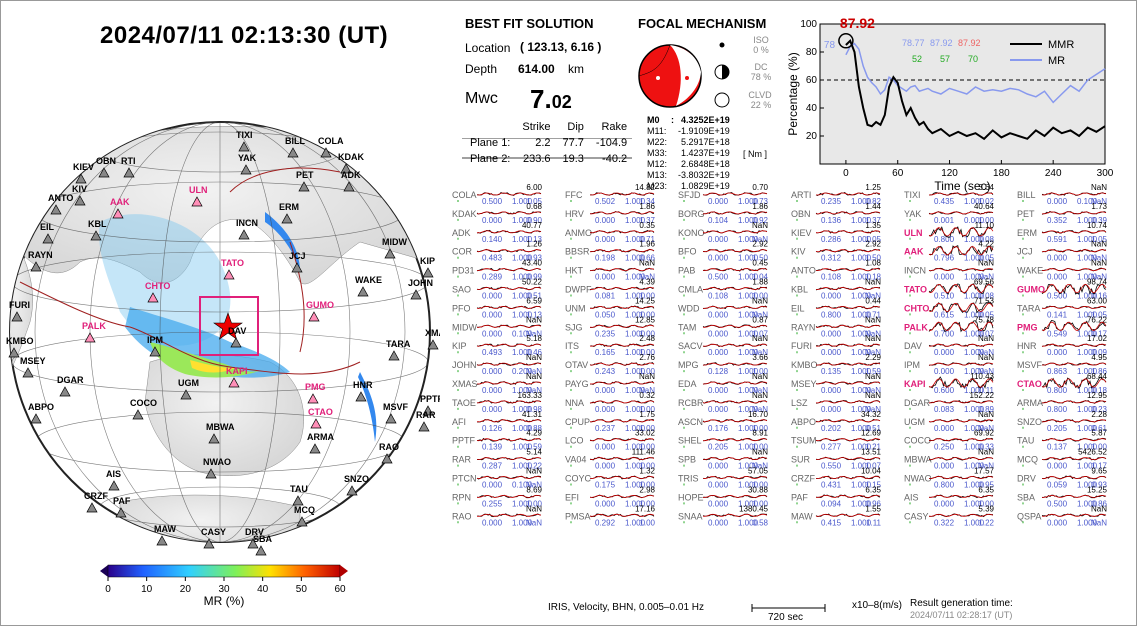 This screenshot has height=626, width=1137. I want to click on epicenter-box, so click(229, 326).